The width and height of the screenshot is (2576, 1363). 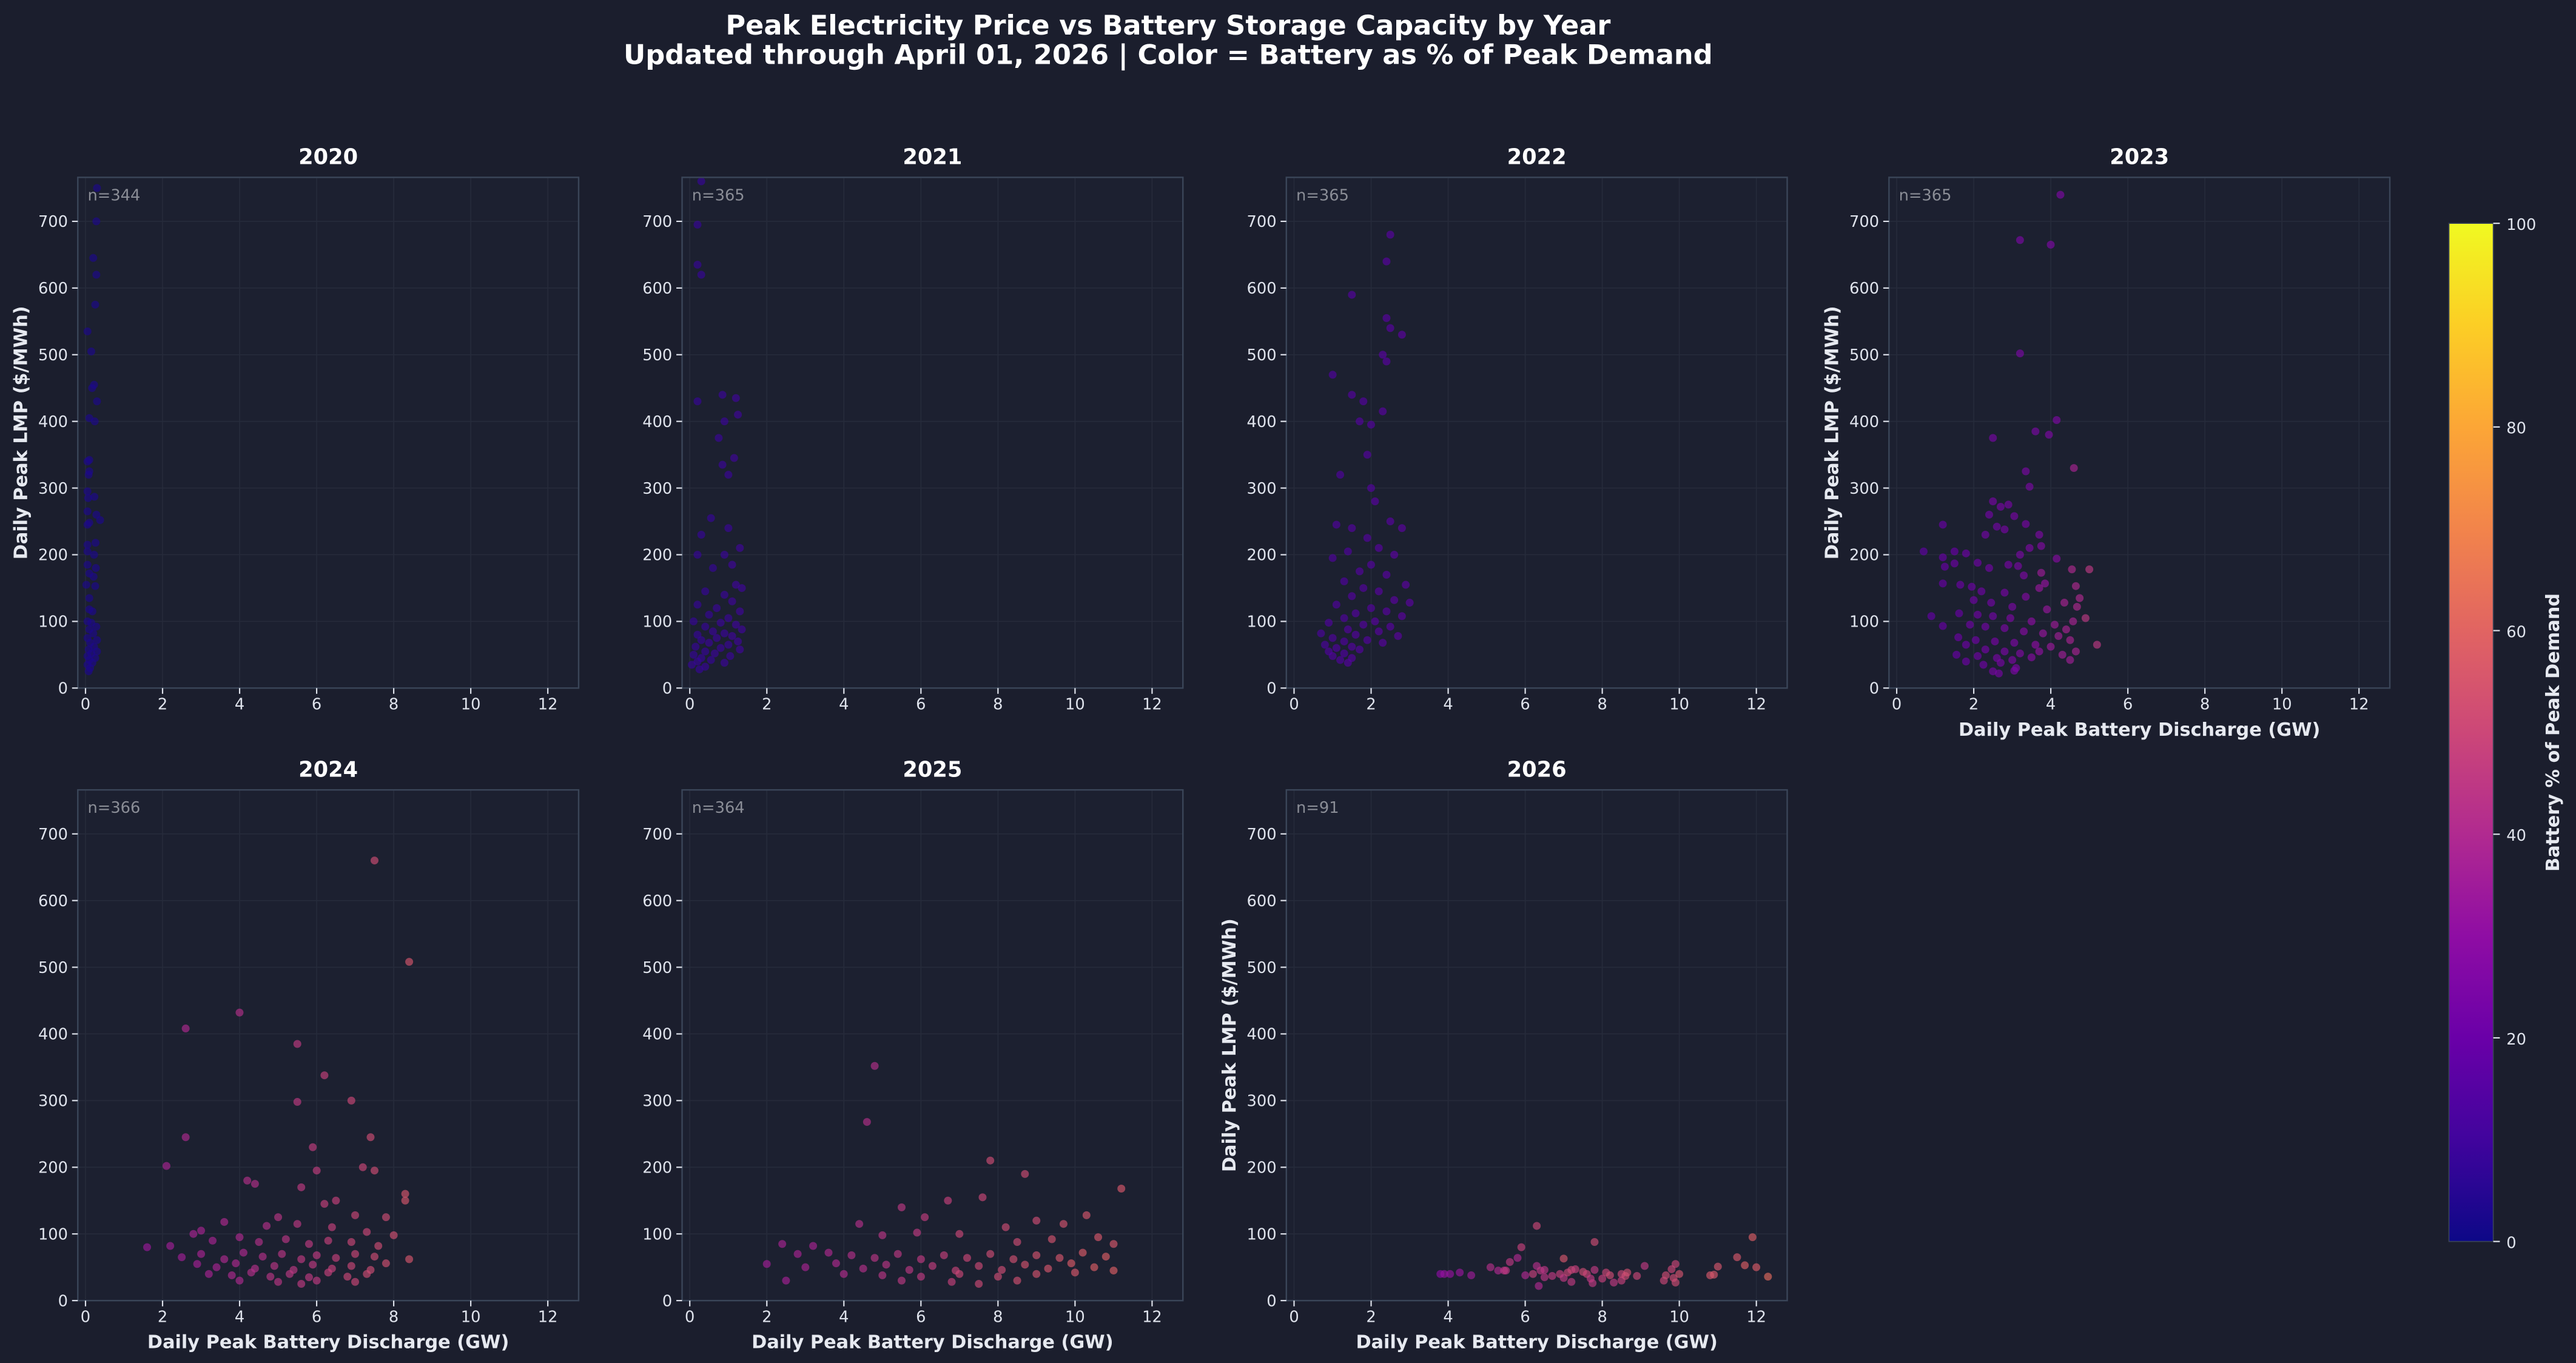 I want to click on subplot-title: 2026, so click(x=1537, y=770).